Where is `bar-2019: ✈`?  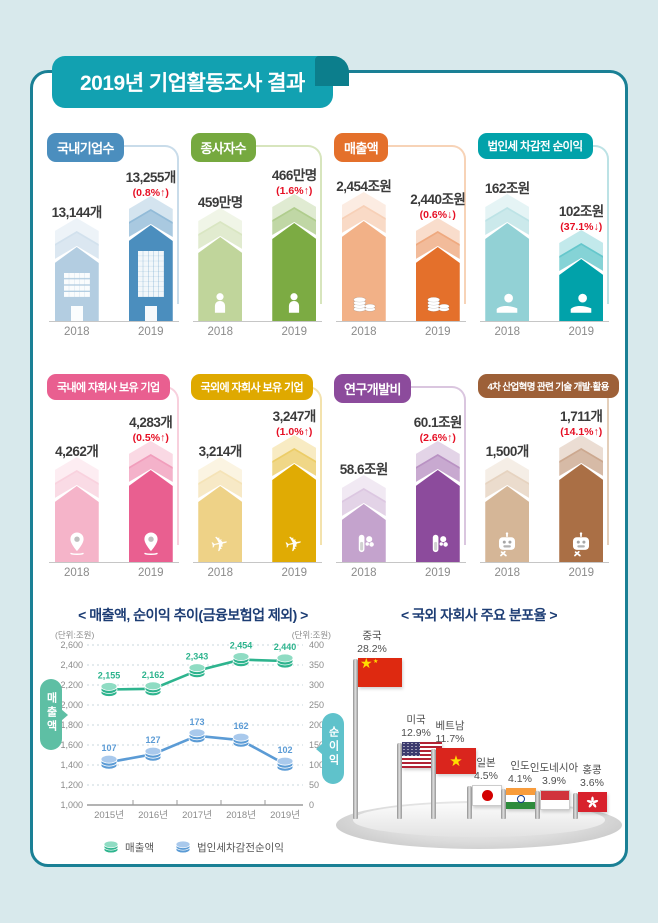
bar-2019: ✈ is located at coordinates (294, 498).